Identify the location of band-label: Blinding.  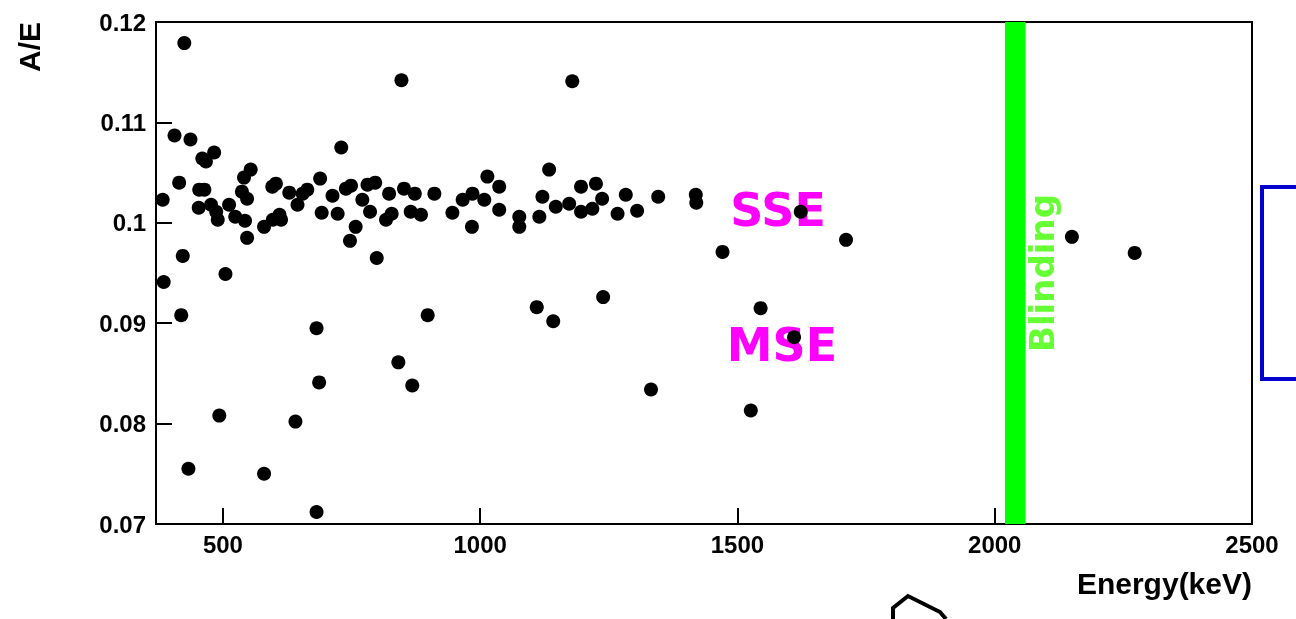
(1041, 273).